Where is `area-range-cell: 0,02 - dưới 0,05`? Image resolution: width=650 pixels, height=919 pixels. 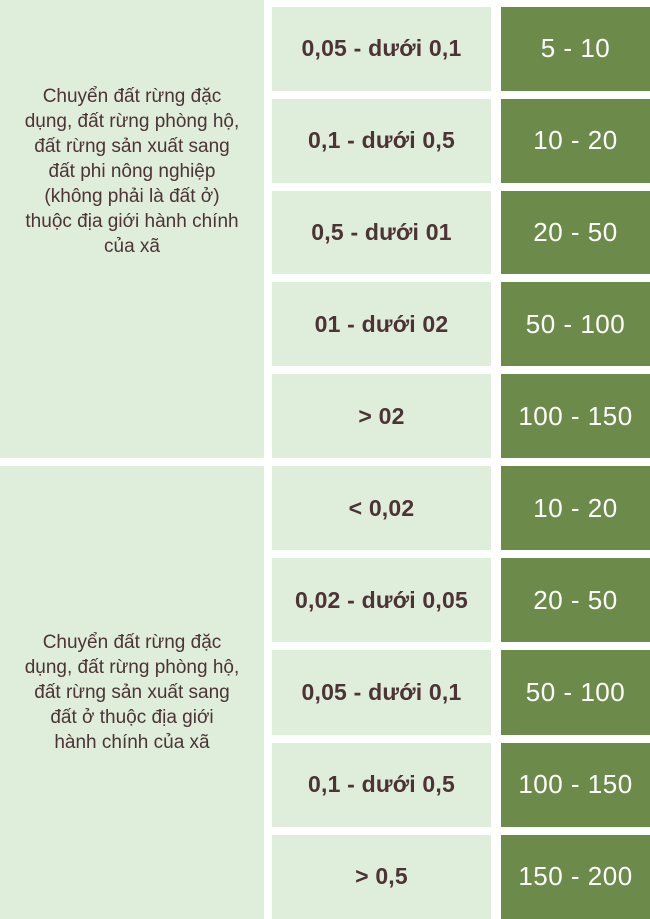
area-range-cell: 0,02 - dưới 0,05 is located at coordinates (381, 600).